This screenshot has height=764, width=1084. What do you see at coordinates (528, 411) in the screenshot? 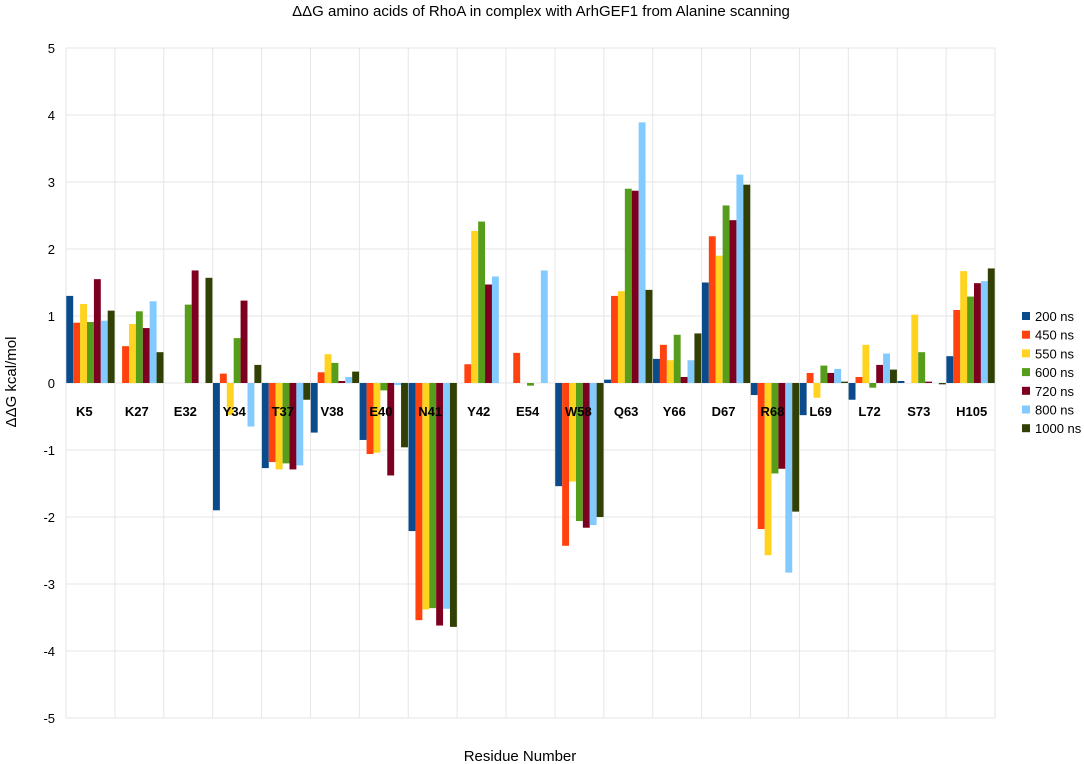
I see `x-tick-label: E54` at bounding box center [528, 411].